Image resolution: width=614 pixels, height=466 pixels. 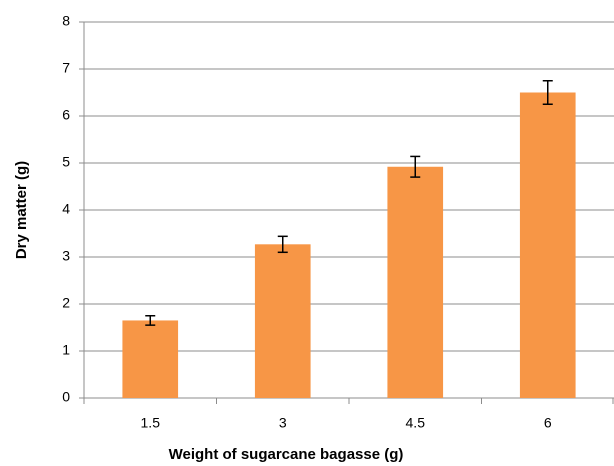 What do you see at coordinates (548, 423) in the screenshot?
I see `x-tick-label: 6` at bounding box center [548, 423].